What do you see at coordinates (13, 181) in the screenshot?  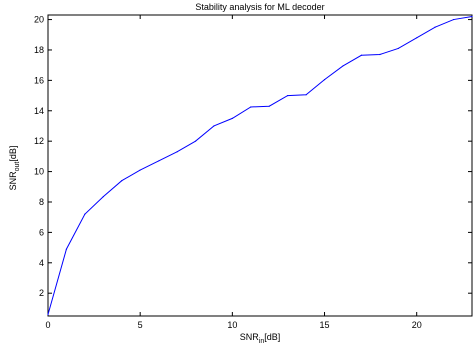 I see `y-axis-label-base: SNR` at bounding box center [13, 181].